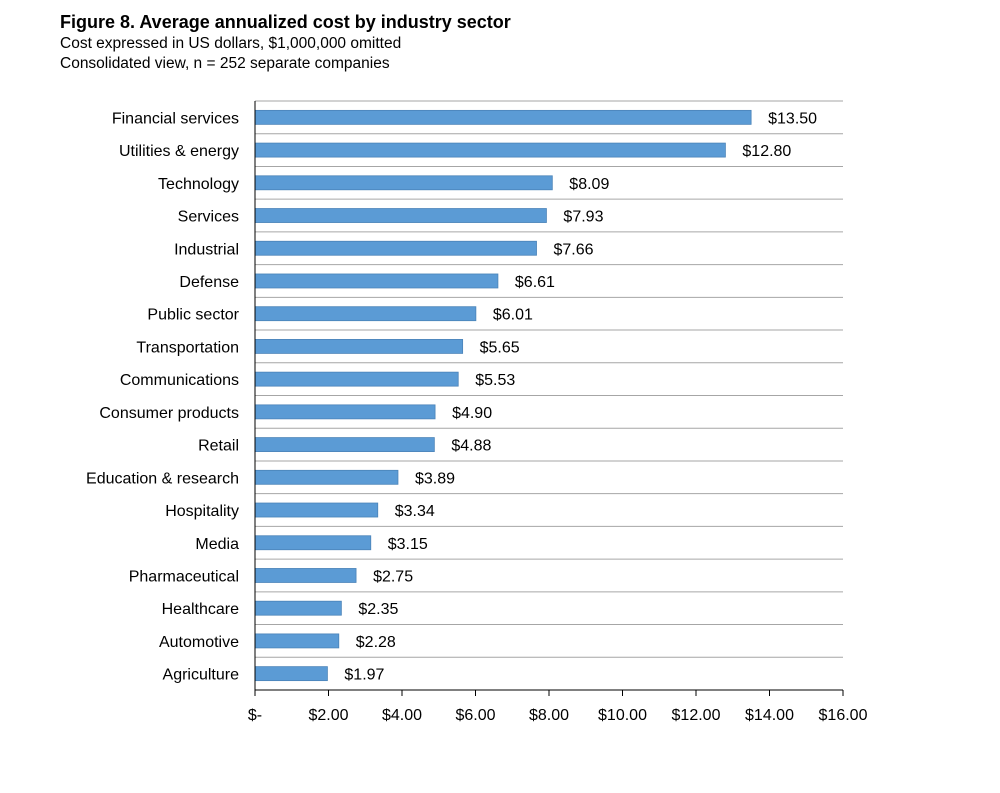 This screenshot has height=793, width=1000. Describe the element at coordinates (769, 715) in the screenshot. I see `x-tick-label: $14.00` at that location.